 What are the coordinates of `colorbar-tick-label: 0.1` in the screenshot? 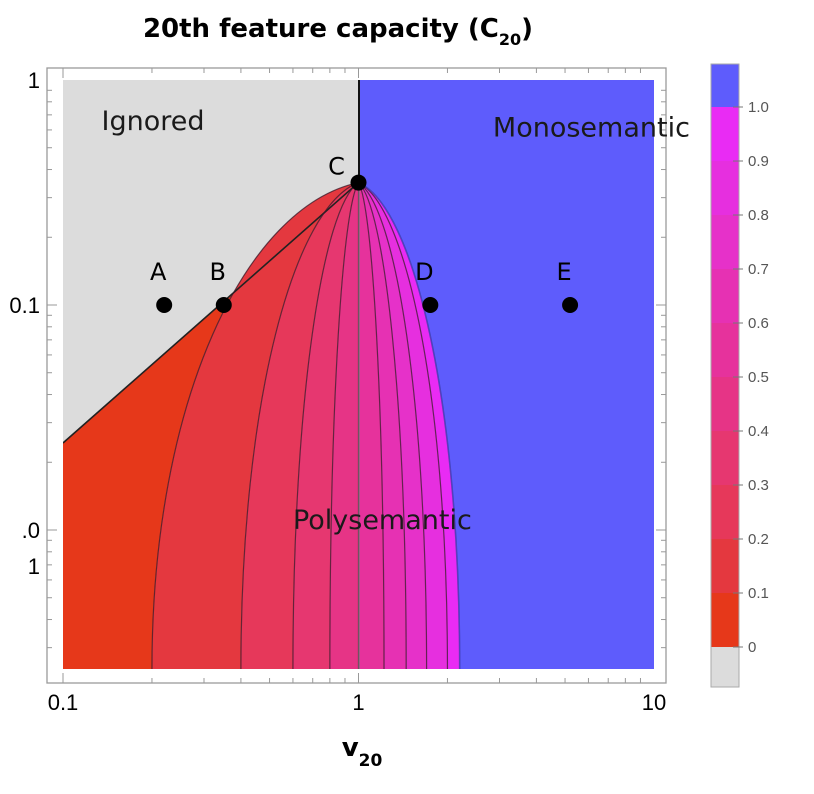 It's located at (758, 593).